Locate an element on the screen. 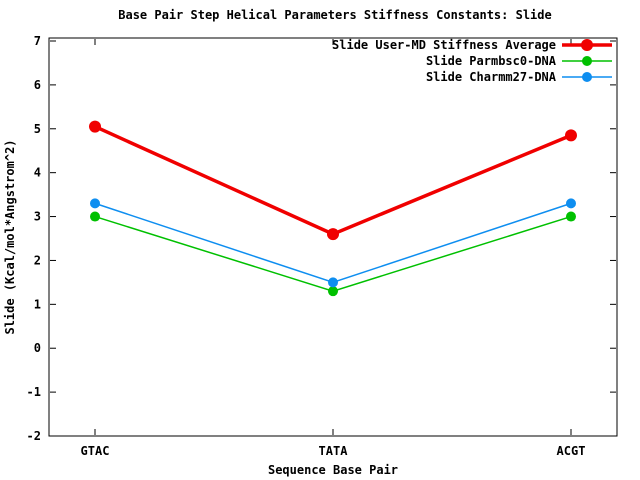 Image resolution: width=640 pixels, height=480 pixels. legend-label: Slide Charmm27-DNA is located at coordinates (491, 77).